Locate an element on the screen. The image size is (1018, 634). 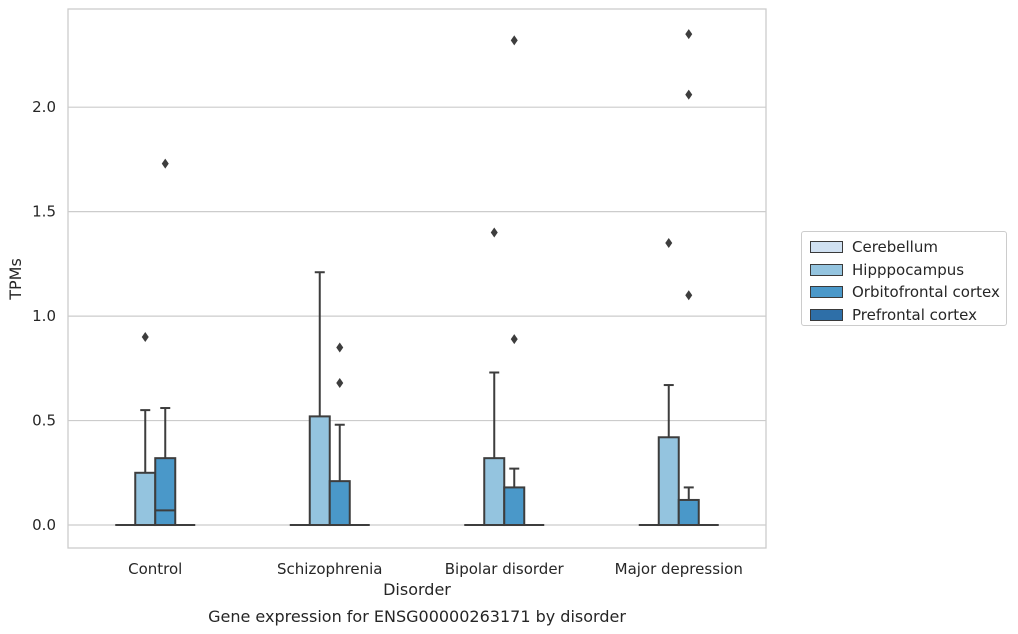
x-tick-label: Major depression is located at coordinates (679, 569).